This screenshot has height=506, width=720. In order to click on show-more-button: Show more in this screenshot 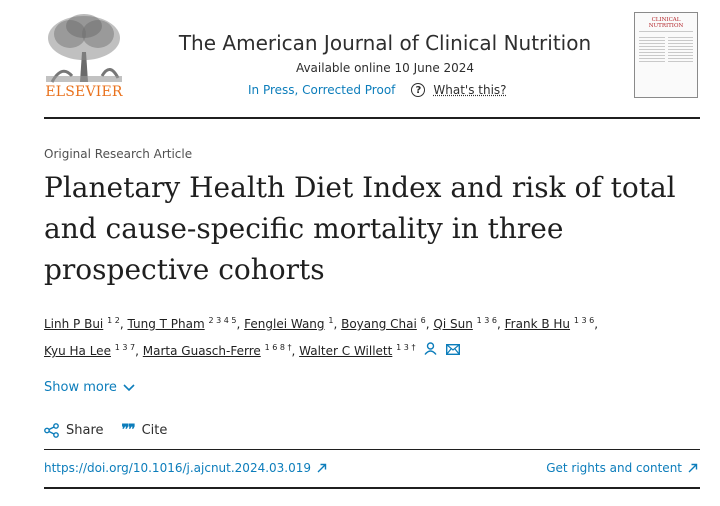, I will do `click(89, 387)`.